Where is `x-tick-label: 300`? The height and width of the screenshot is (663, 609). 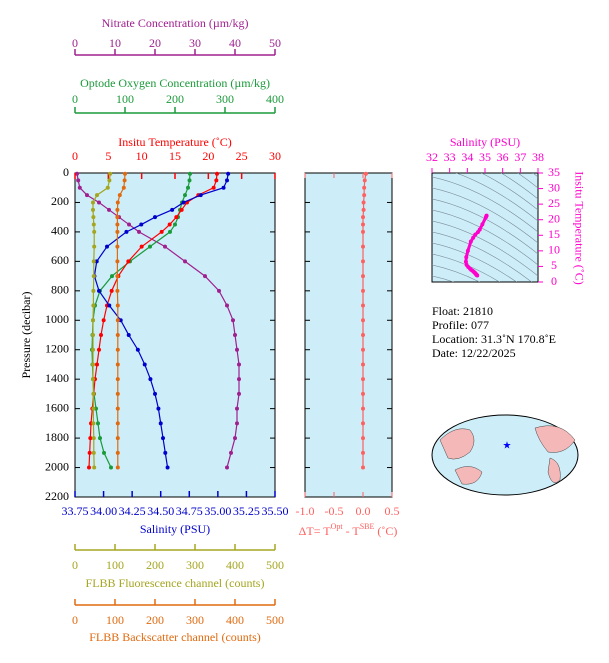
x-tick-label: 300 is located at coordinates (195, 620).